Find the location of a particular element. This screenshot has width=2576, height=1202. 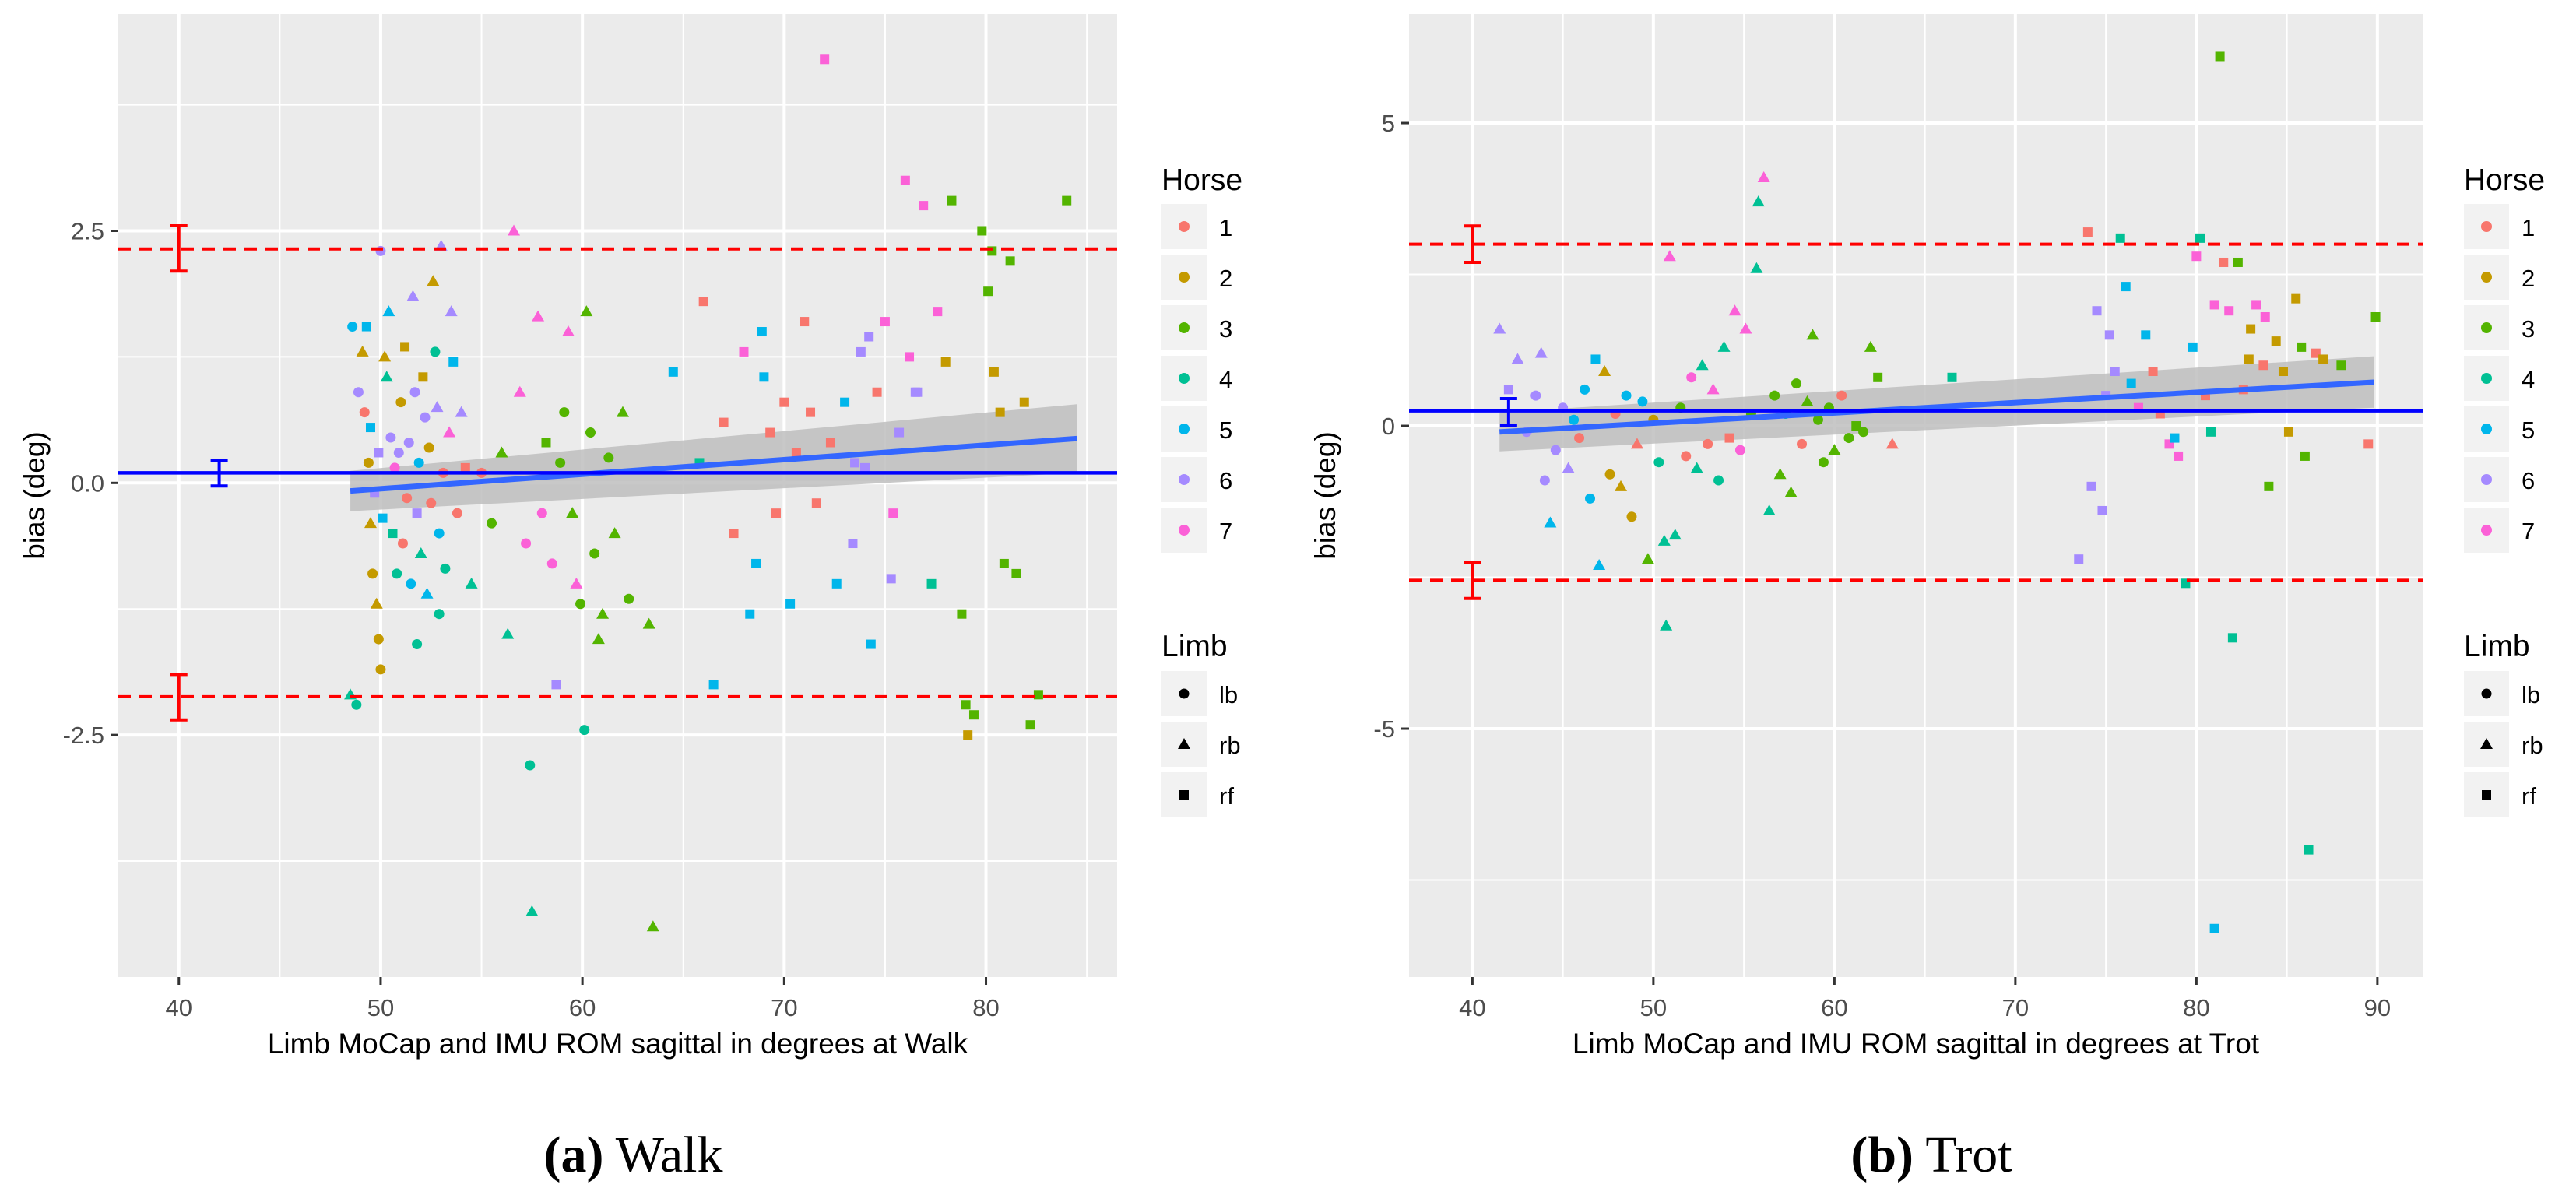

y-tick-label: 5 is located at coordinates (1389, 123).